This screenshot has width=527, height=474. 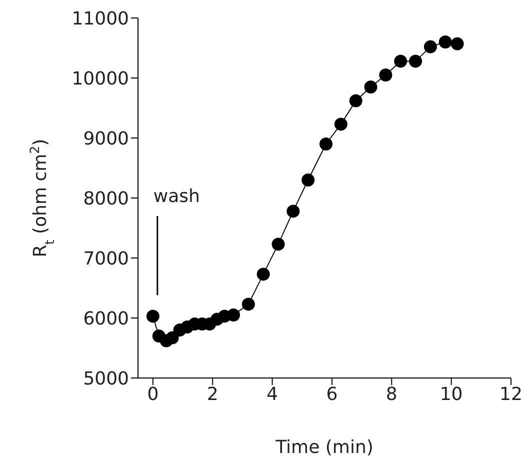 I want to click on y-tick-label: 5000, so click(x=106, y=379).